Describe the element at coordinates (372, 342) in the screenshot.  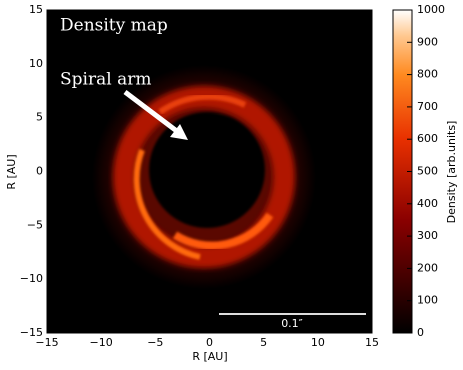
I see `x-tick-label: 15` at that location.